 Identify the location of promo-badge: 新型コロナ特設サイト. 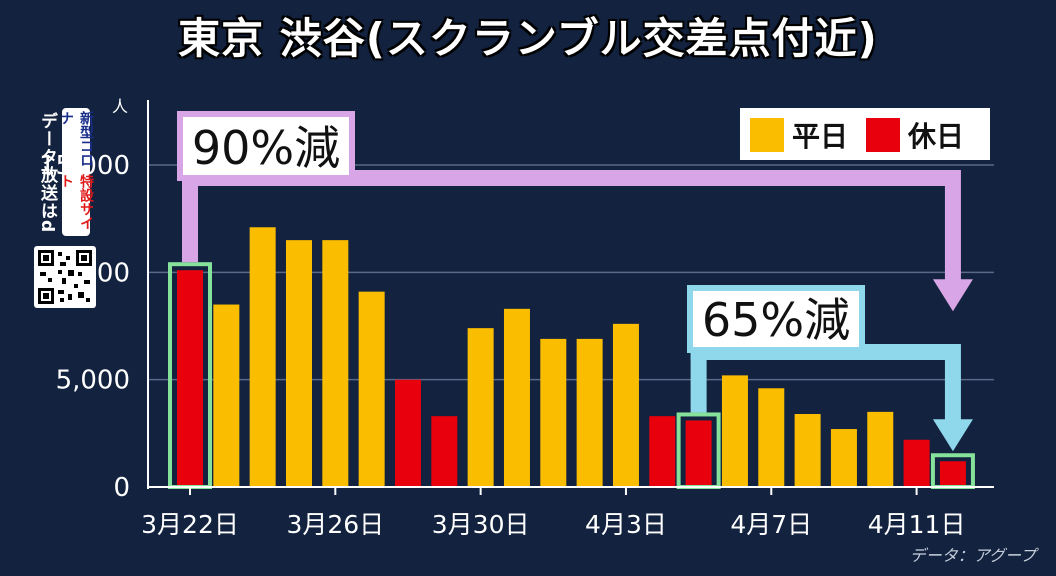
(76, 172).